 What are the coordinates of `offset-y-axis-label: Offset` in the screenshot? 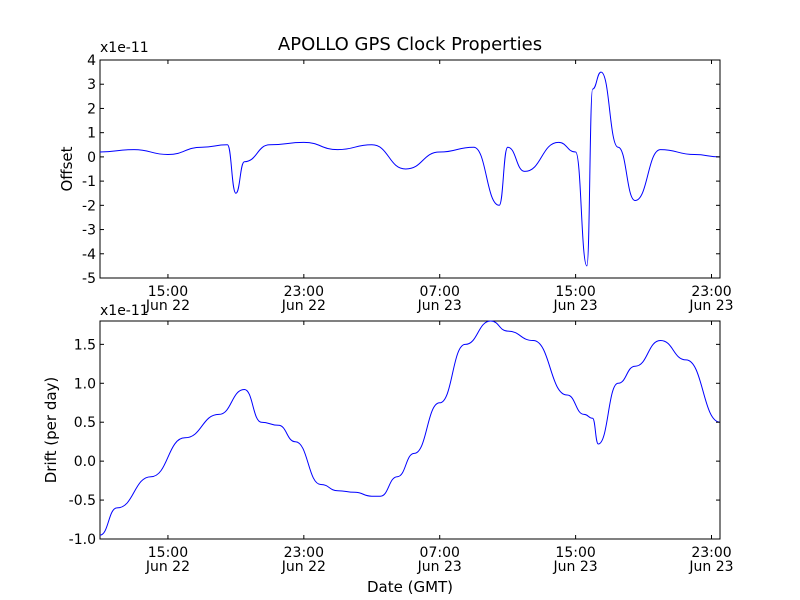 It's located at (67, 168).